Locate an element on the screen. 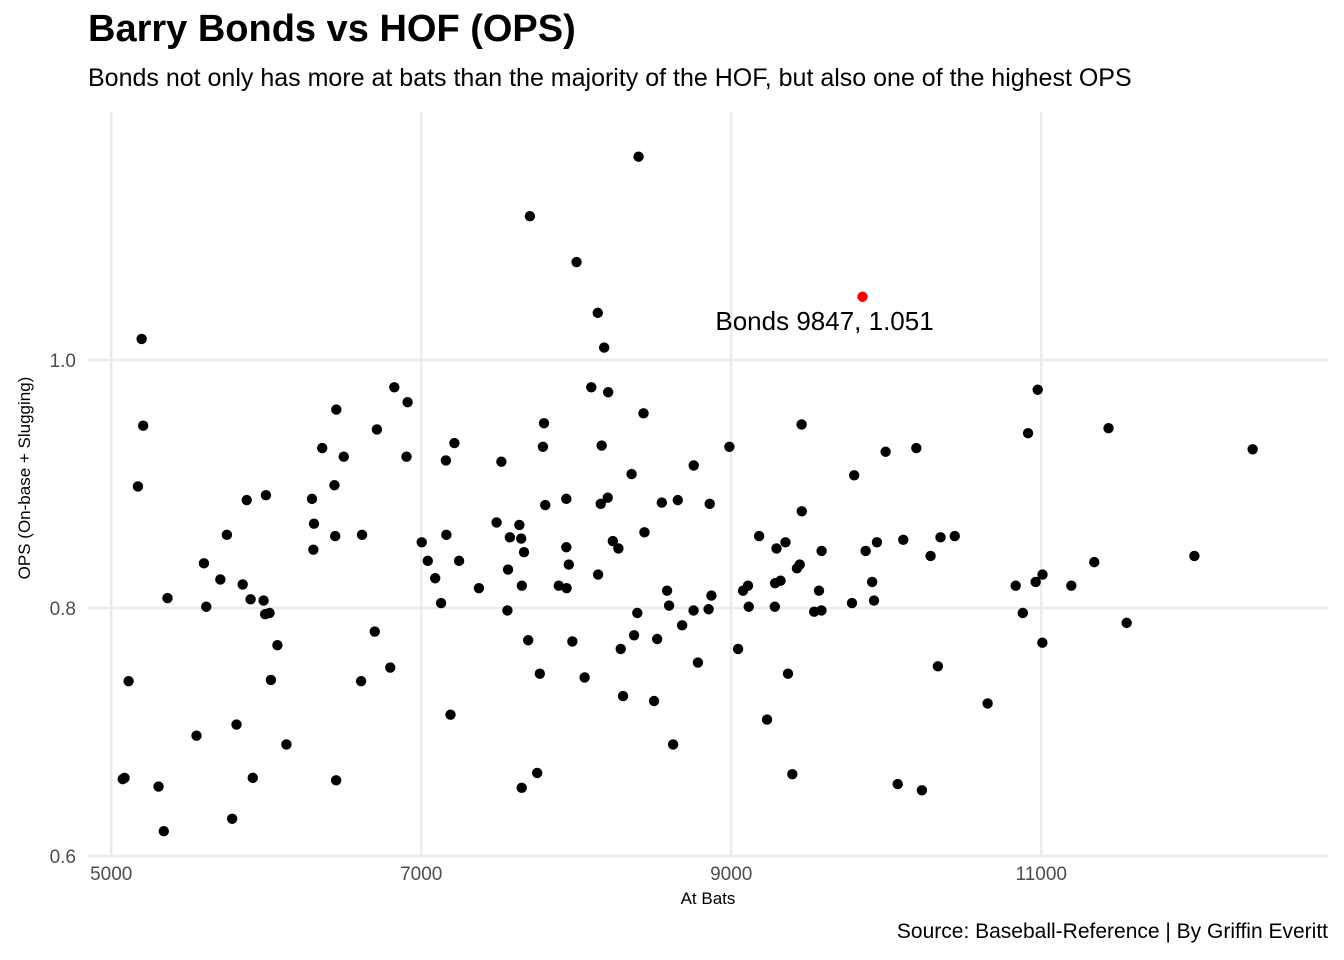  y-tick-label: 0.6 is located at coordinates (63, 857).